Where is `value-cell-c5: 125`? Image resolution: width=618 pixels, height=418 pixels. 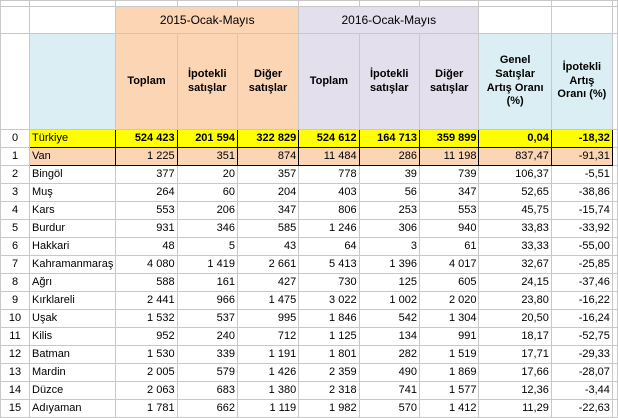
value-cell-c5: 125 is located at coordinates (389, 282).